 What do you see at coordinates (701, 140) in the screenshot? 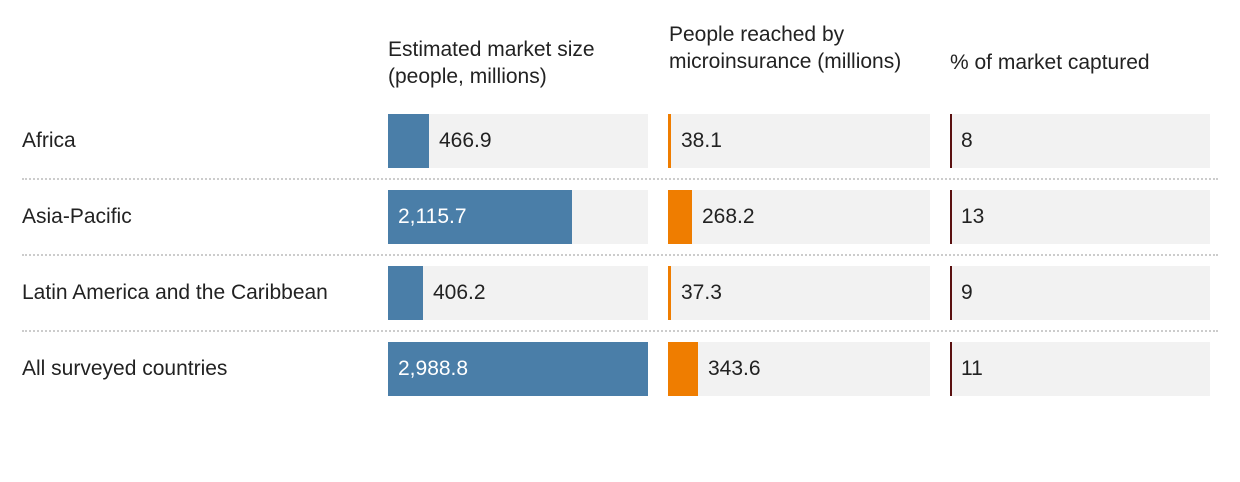
I see `people-reached-value: 38.1` at bounding box center [701, 140].